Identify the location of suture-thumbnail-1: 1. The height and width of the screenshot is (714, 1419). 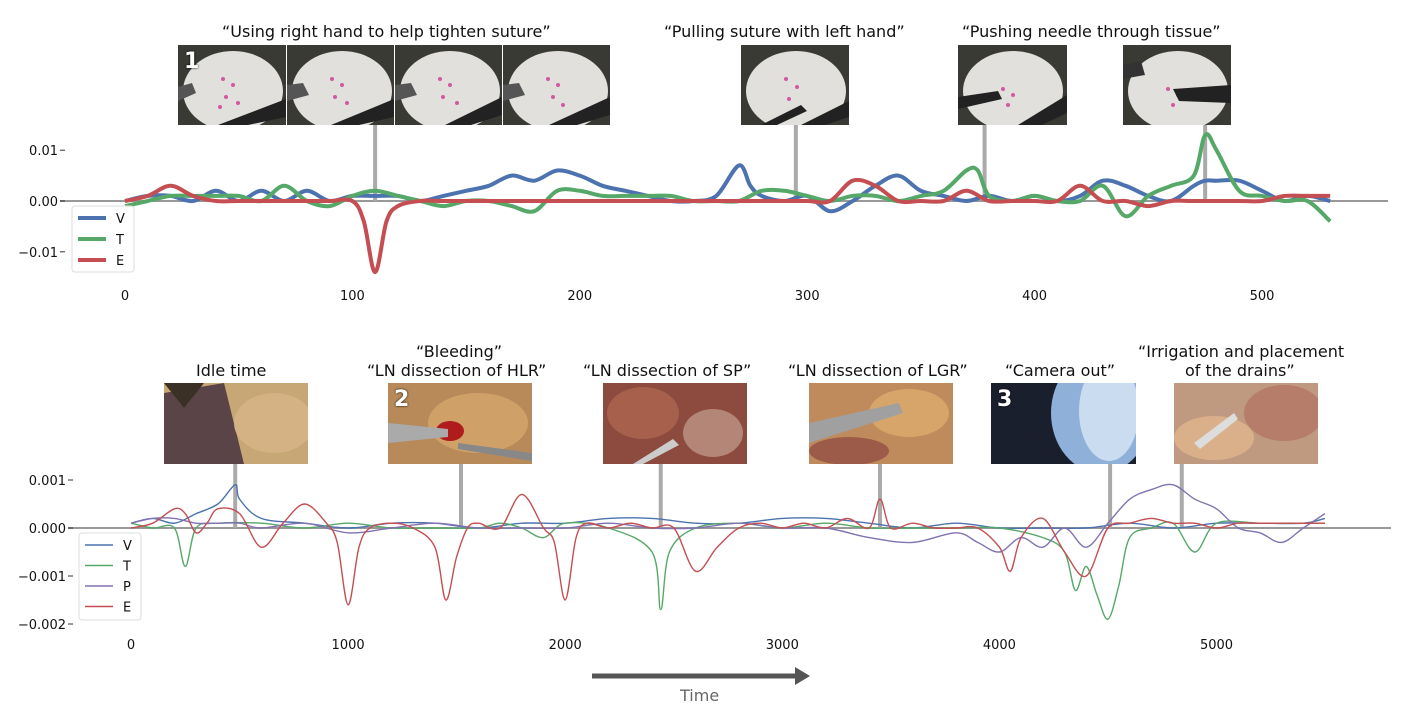
(232, 85).